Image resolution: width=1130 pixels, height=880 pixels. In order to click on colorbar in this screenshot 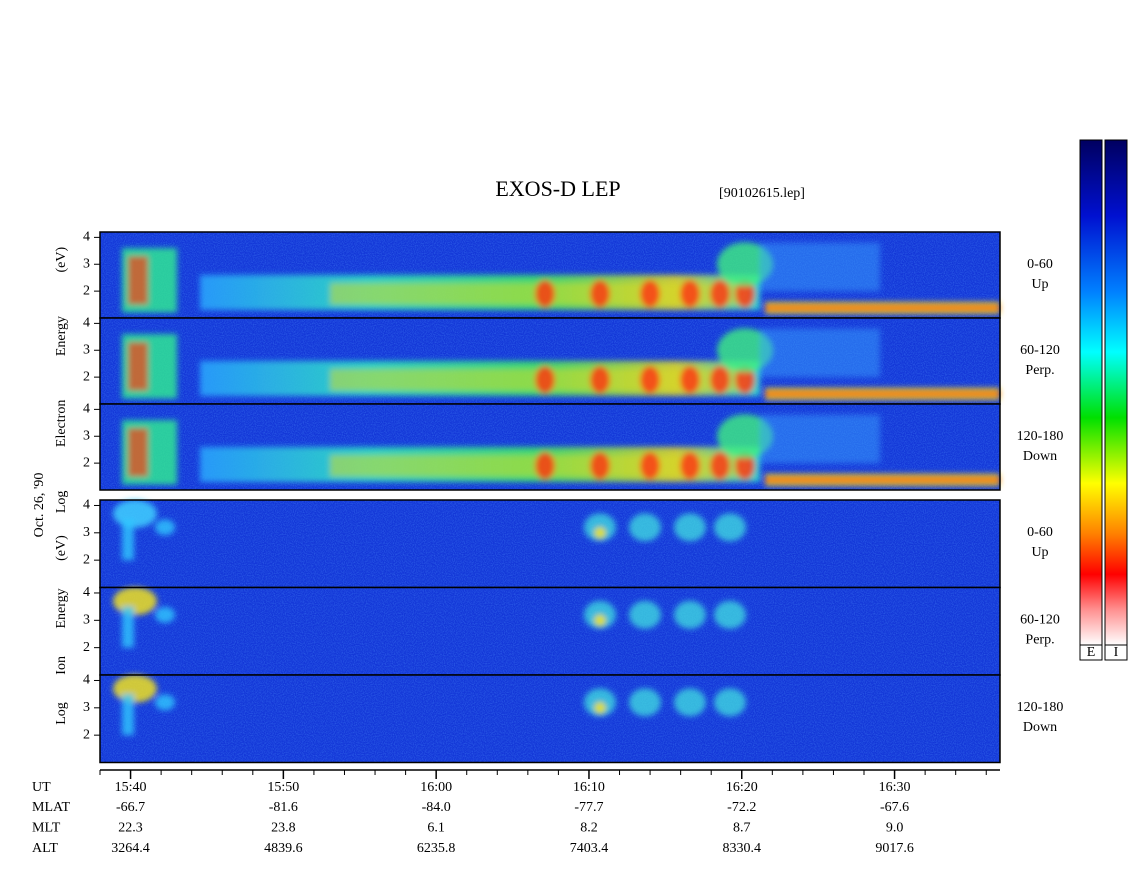, I will do `click(1091, 392)`.